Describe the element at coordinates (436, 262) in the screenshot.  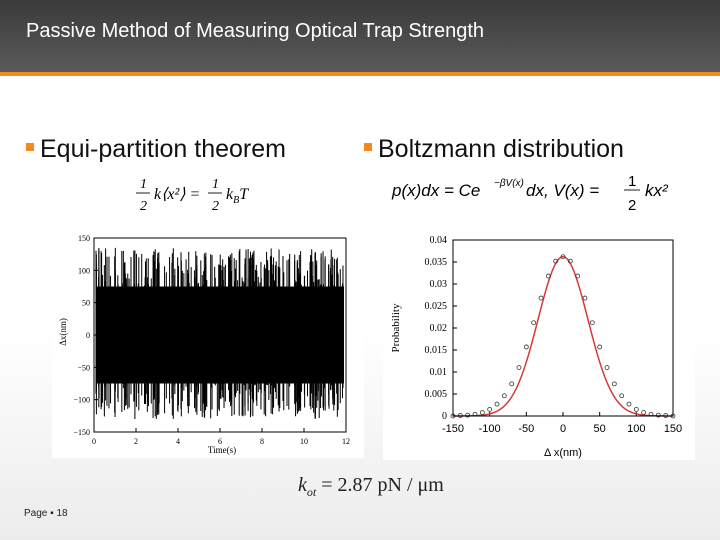
I see `y-tick-label: 0.035` at that location.